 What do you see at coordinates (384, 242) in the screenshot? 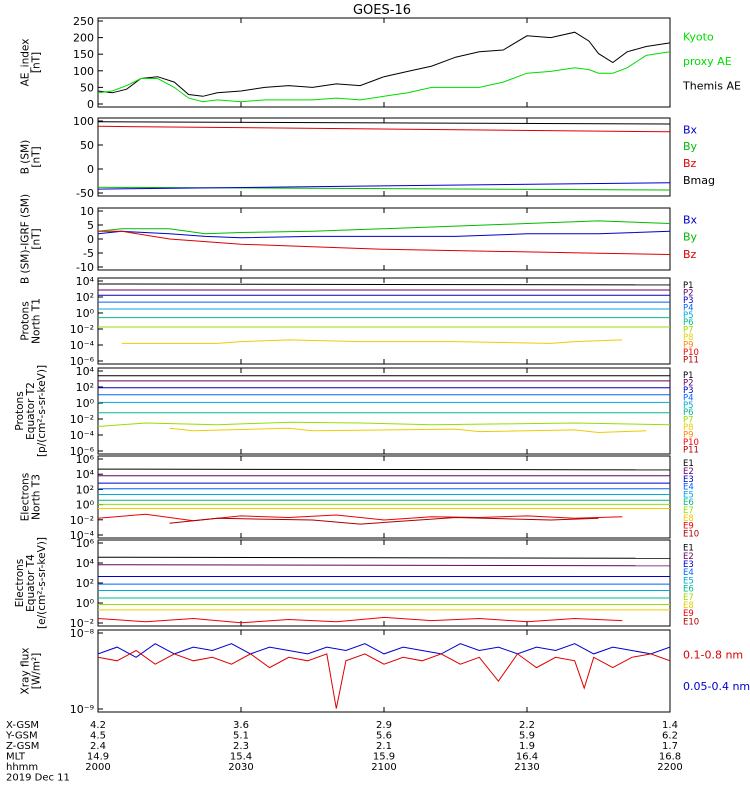
I see `series-bz` at bounding box center [384, 242].